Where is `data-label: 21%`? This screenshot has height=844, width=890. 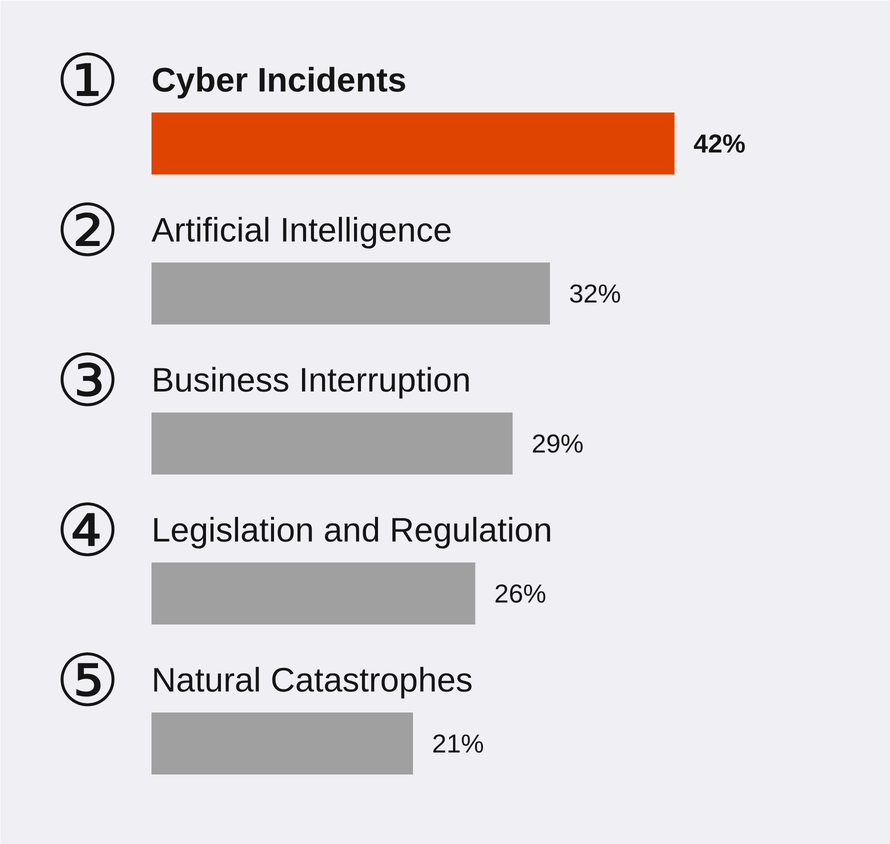
data-label: 21% is located at coordinates (458, 743).